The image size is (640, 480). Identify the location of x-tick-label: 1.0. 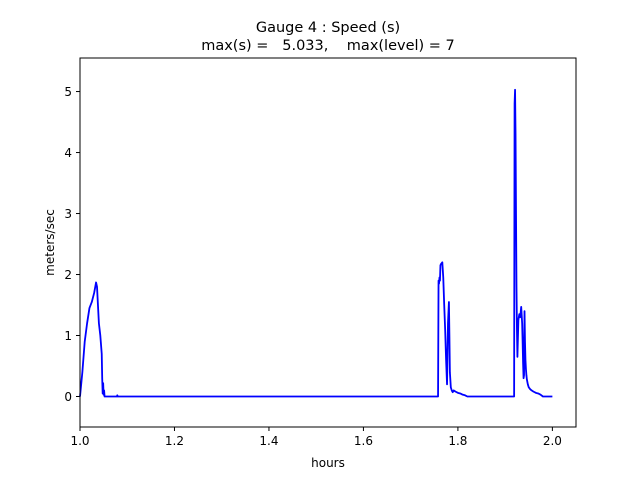
(79, 441).